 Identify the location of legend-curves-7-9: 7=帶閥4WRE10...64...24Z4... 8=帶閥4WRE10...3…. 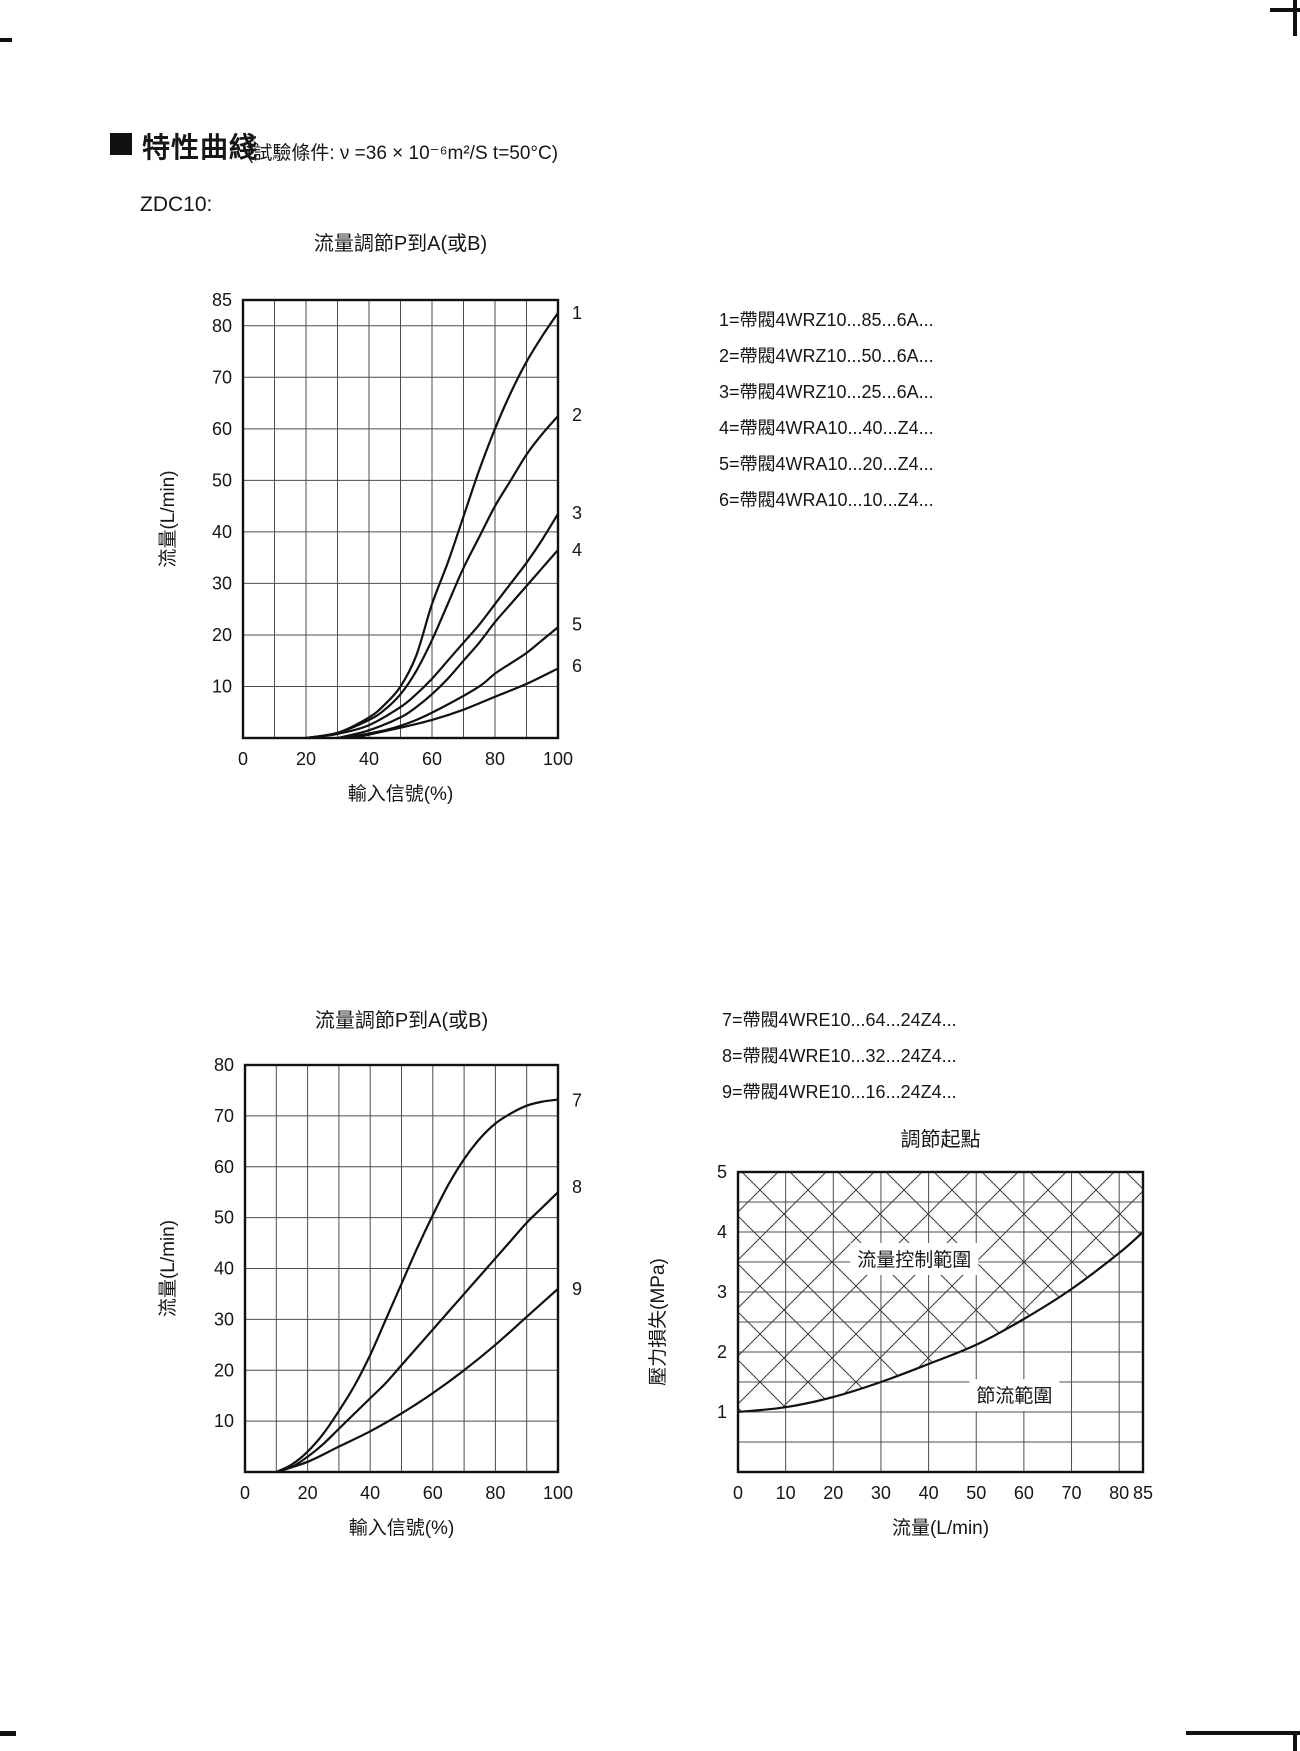
(839, 1056).